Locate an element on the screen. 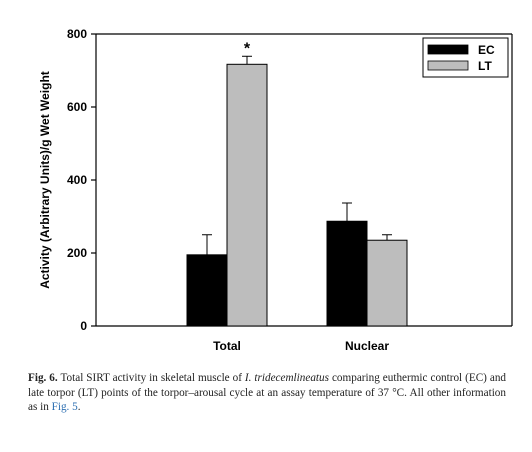 The image size is (532, 452). legend-label-ec: EC is located at coordinates (486, 50).